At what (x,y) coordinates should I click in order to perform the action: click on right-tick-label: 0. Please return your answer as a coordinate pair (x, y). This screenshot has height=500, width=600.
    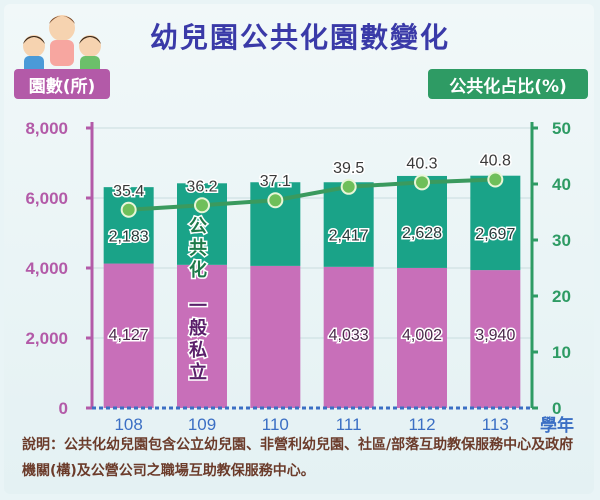
    Looking at the image, I should click on (556, 408).